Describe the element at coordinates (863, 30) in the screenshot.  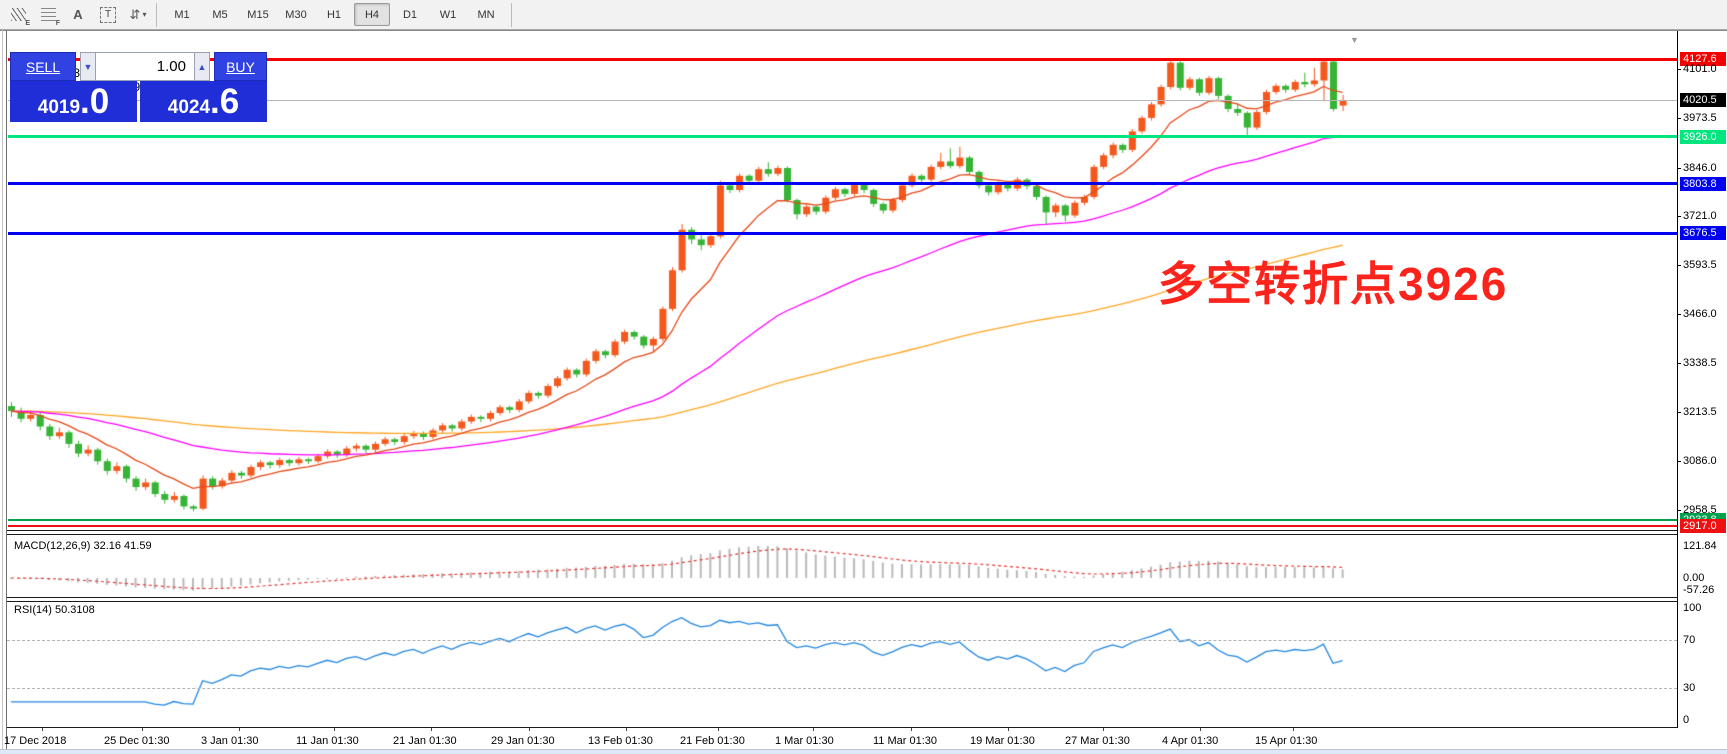
I see `window-top-border` at that location.